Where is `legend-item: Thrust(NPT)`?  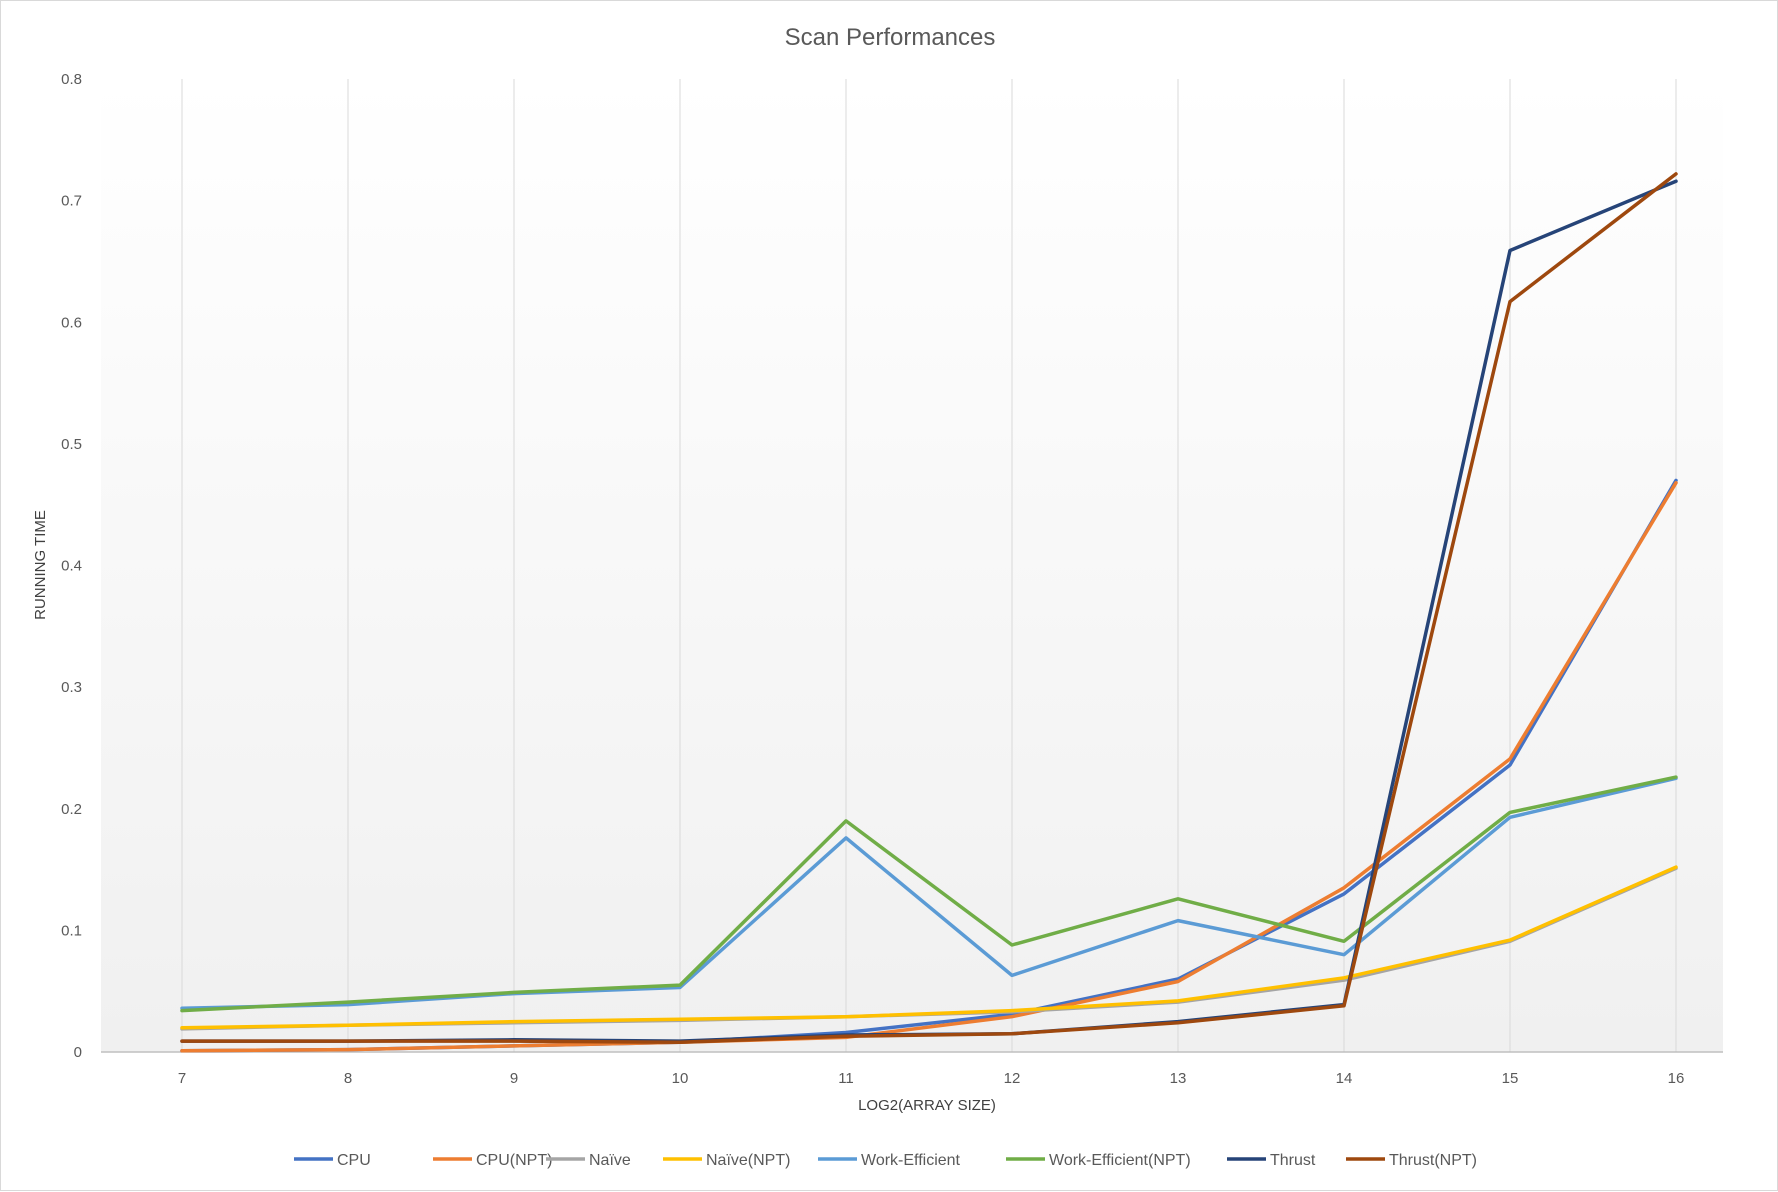
legend-item: Thrust(NPT) is located at coordinates (1411, 1160).